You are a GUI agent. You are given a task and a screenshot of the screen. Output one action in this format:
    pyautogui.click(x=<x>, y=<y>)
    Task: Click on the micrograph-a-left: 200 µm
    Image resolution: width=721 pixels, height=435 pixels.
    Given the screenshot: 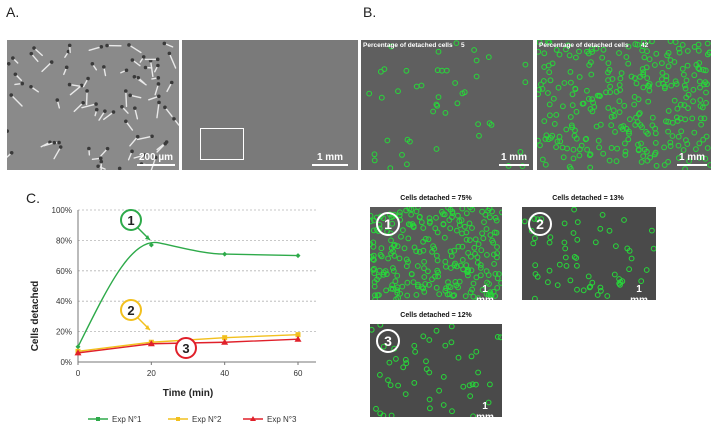 What is the action you would take?
    pyautogui.click(x=93, y=105)
    